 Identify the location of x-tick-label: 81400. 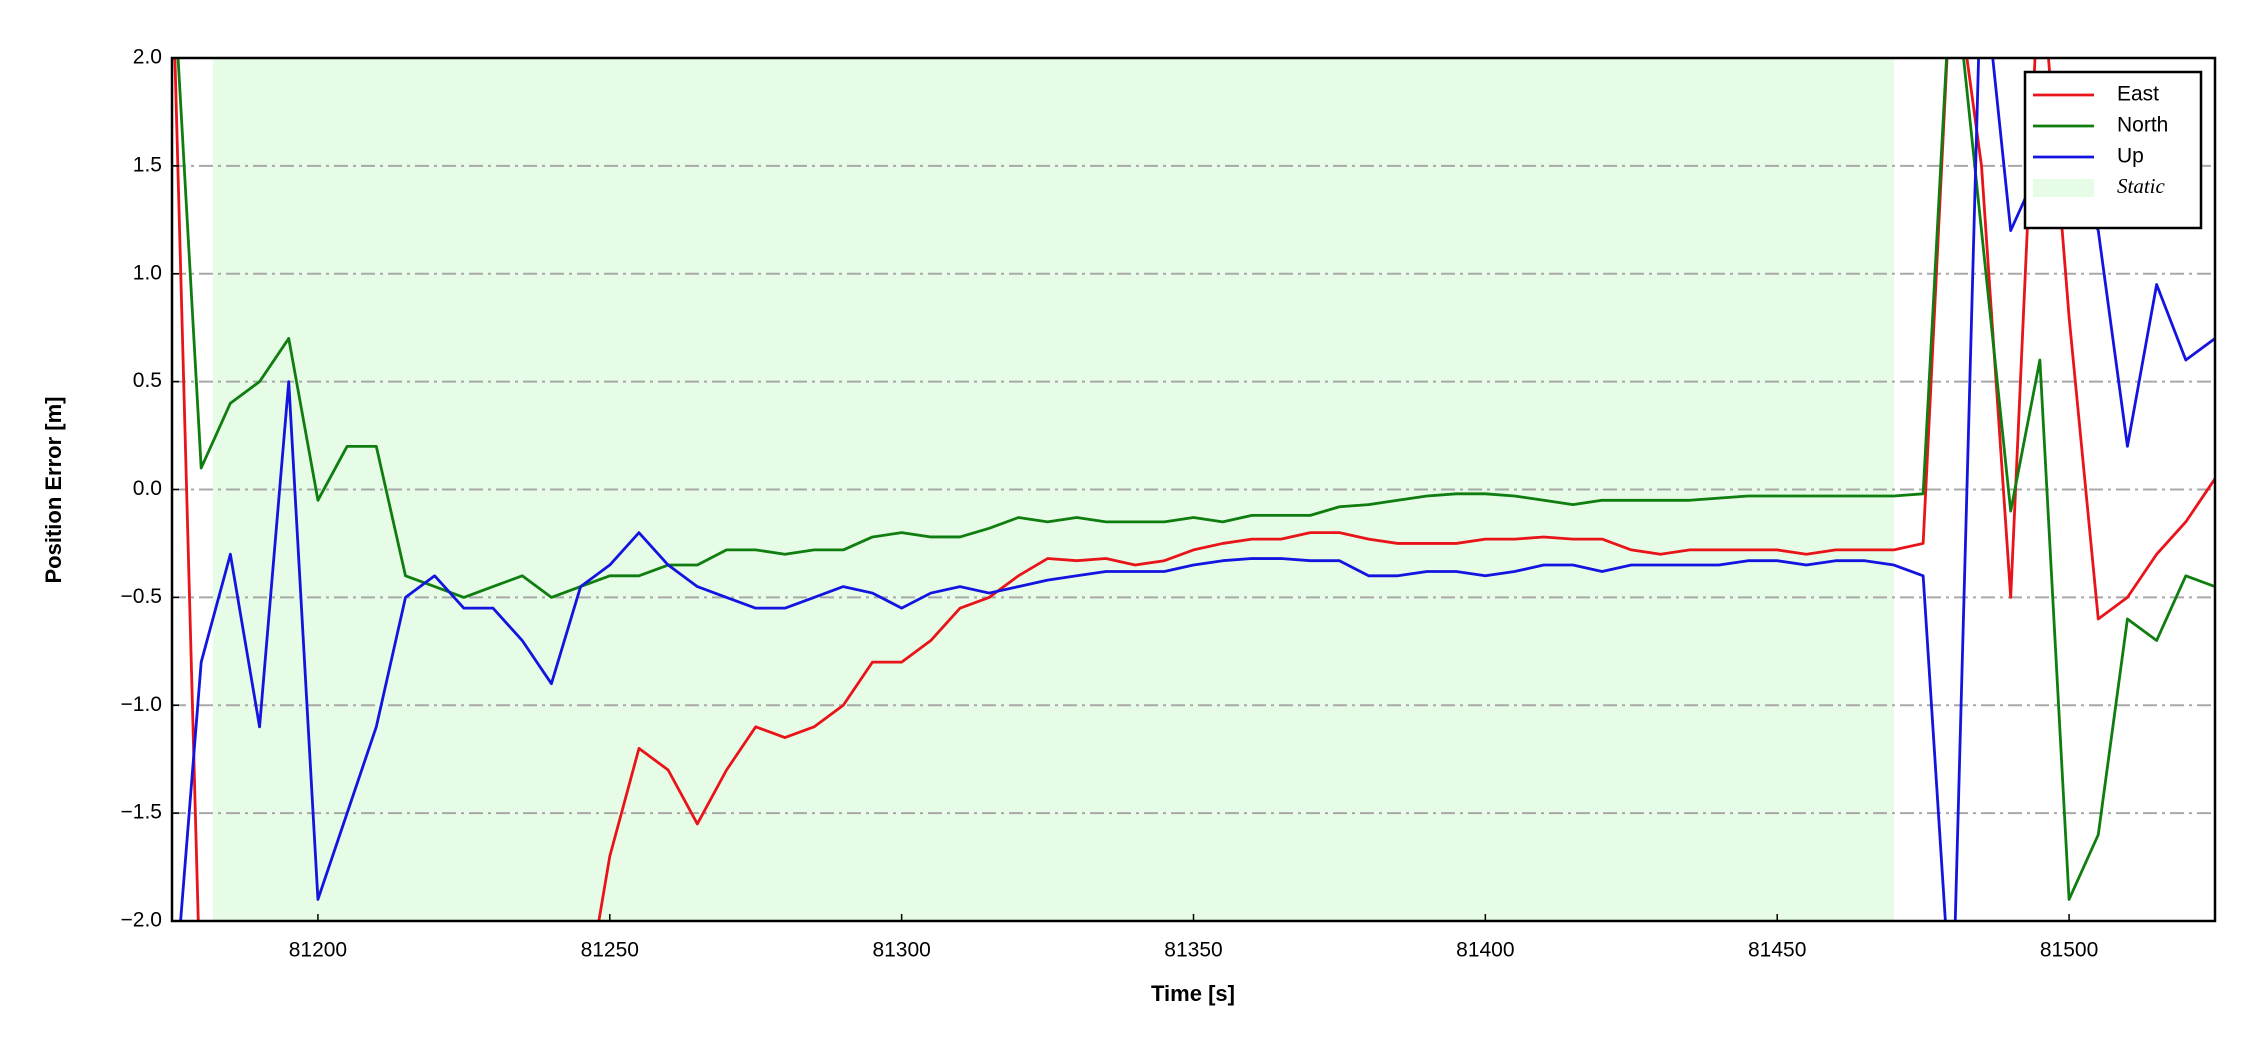
(1485, 950).